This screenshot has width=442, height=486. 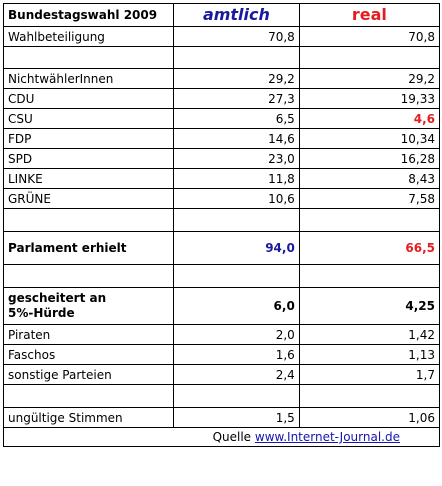 What do you see at coordinates (88, 78) in the screenshot?
I see `row-label: NichtwählerInnen` at bounding box center [88, 78].